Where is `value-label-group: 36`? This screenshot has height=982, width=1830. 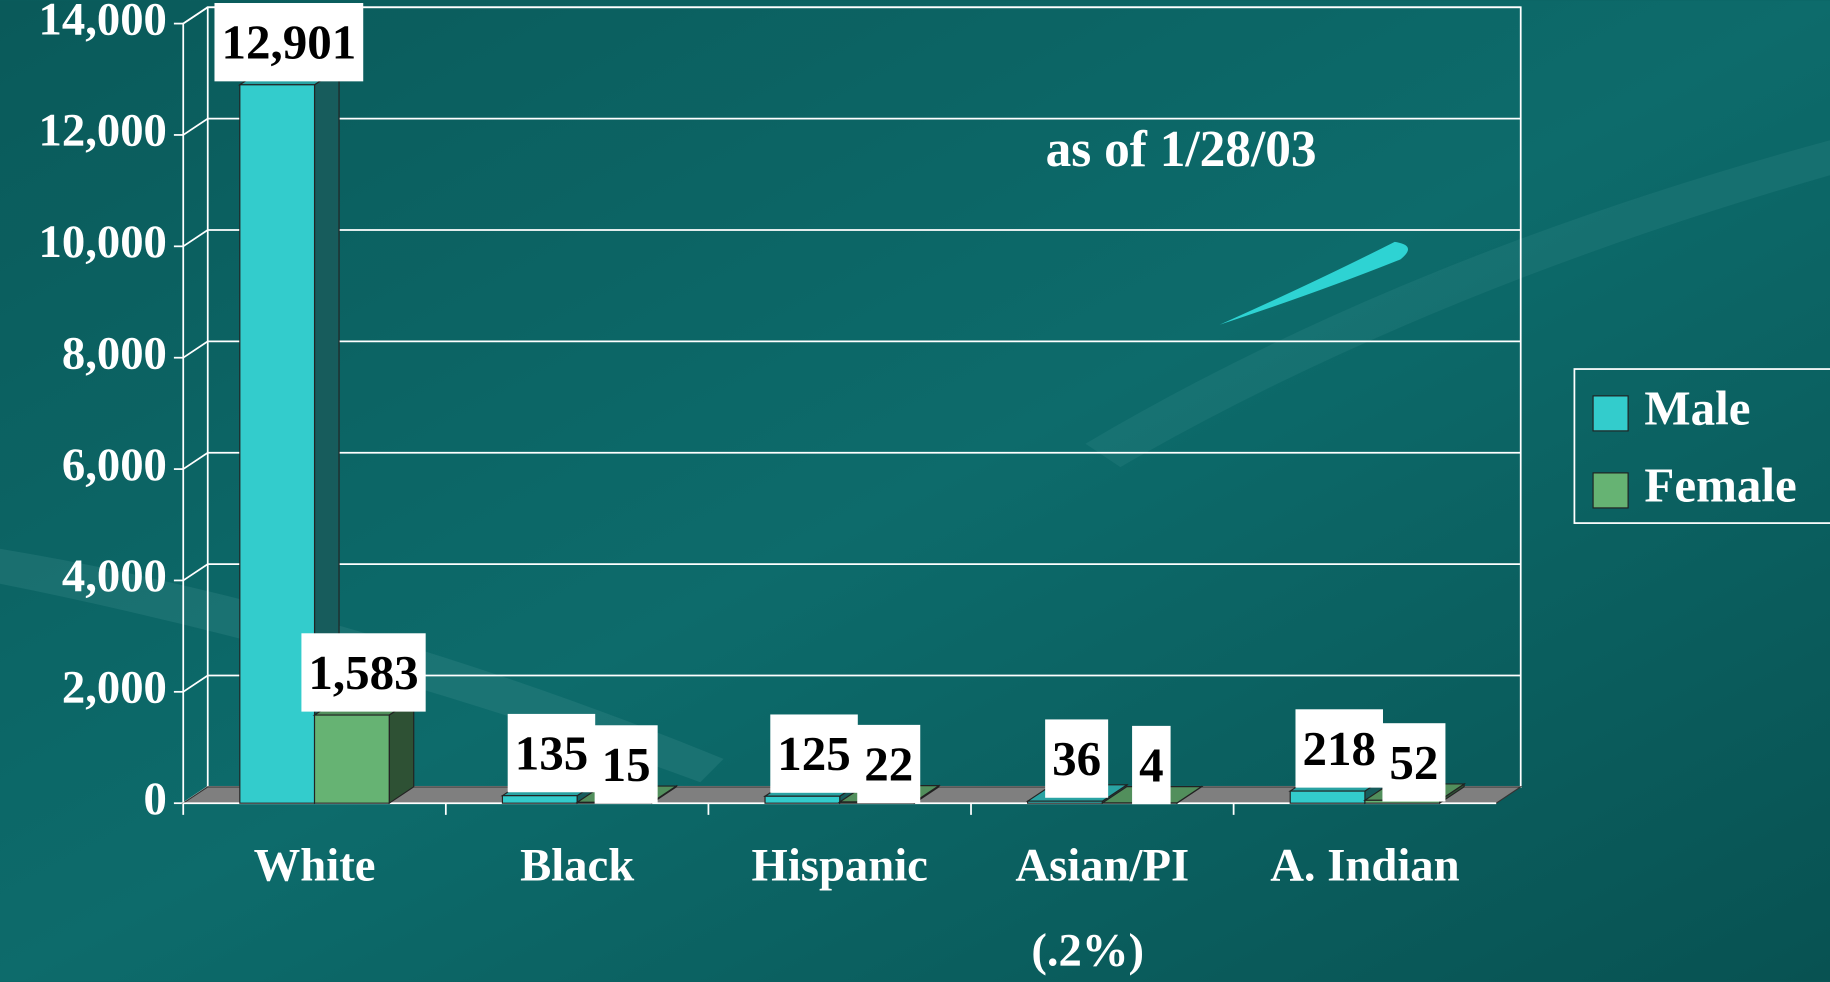
value-label-group: 36 is located at coordinates (1077, 758).